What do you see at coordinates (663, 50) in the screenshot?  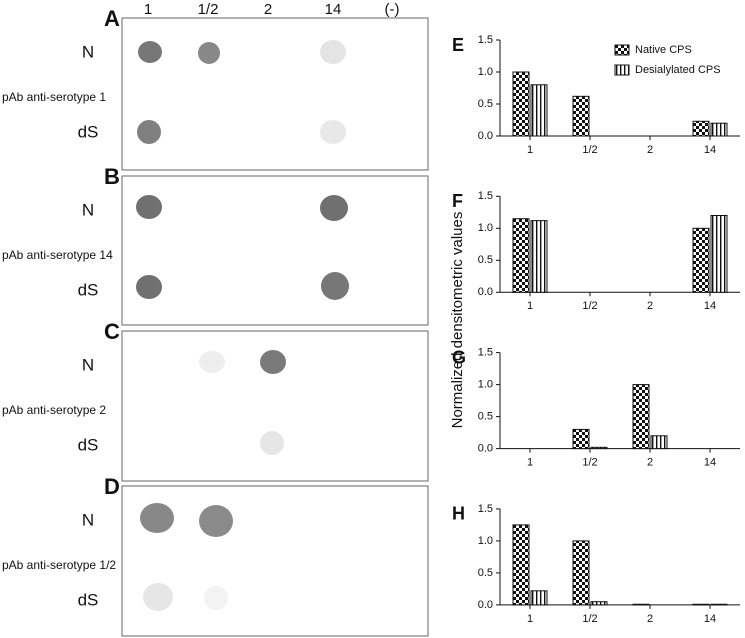 I see `legend-label: Native CPS` at bounding box center [663, 50].